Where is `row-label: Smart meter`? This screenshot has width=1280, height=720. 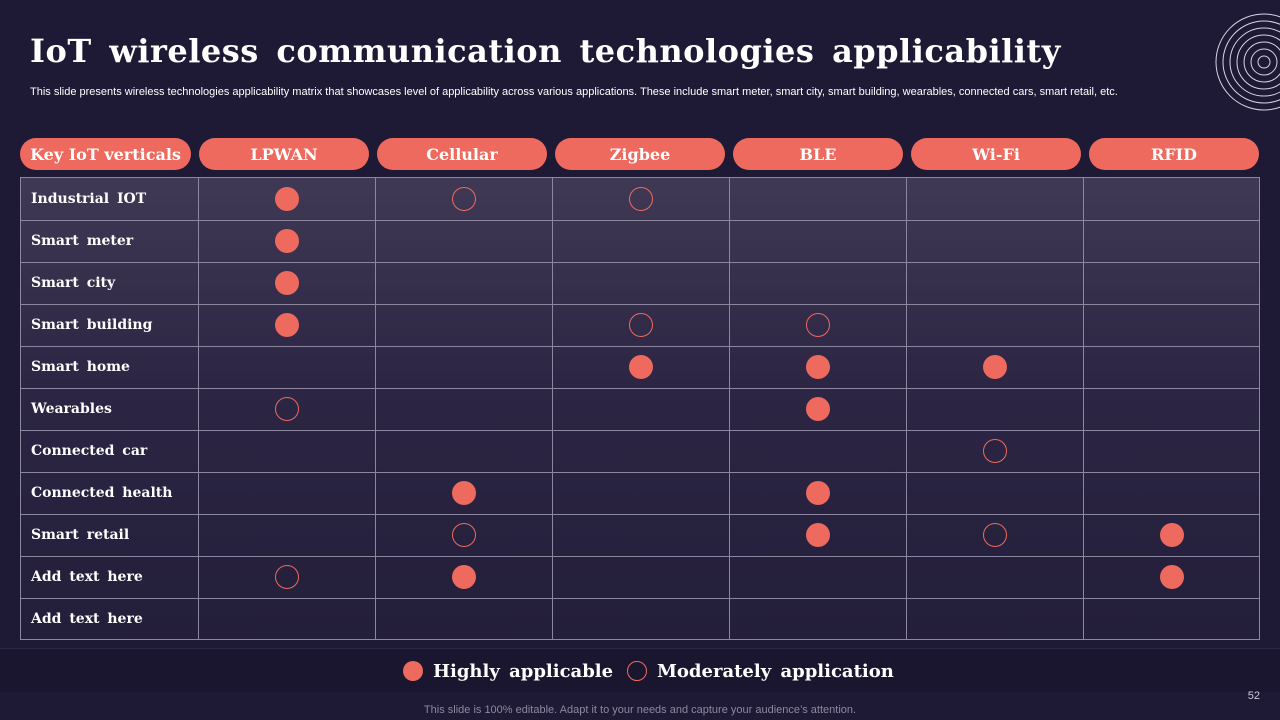
row-label: Smart meter is located at coordinates (82, 241).